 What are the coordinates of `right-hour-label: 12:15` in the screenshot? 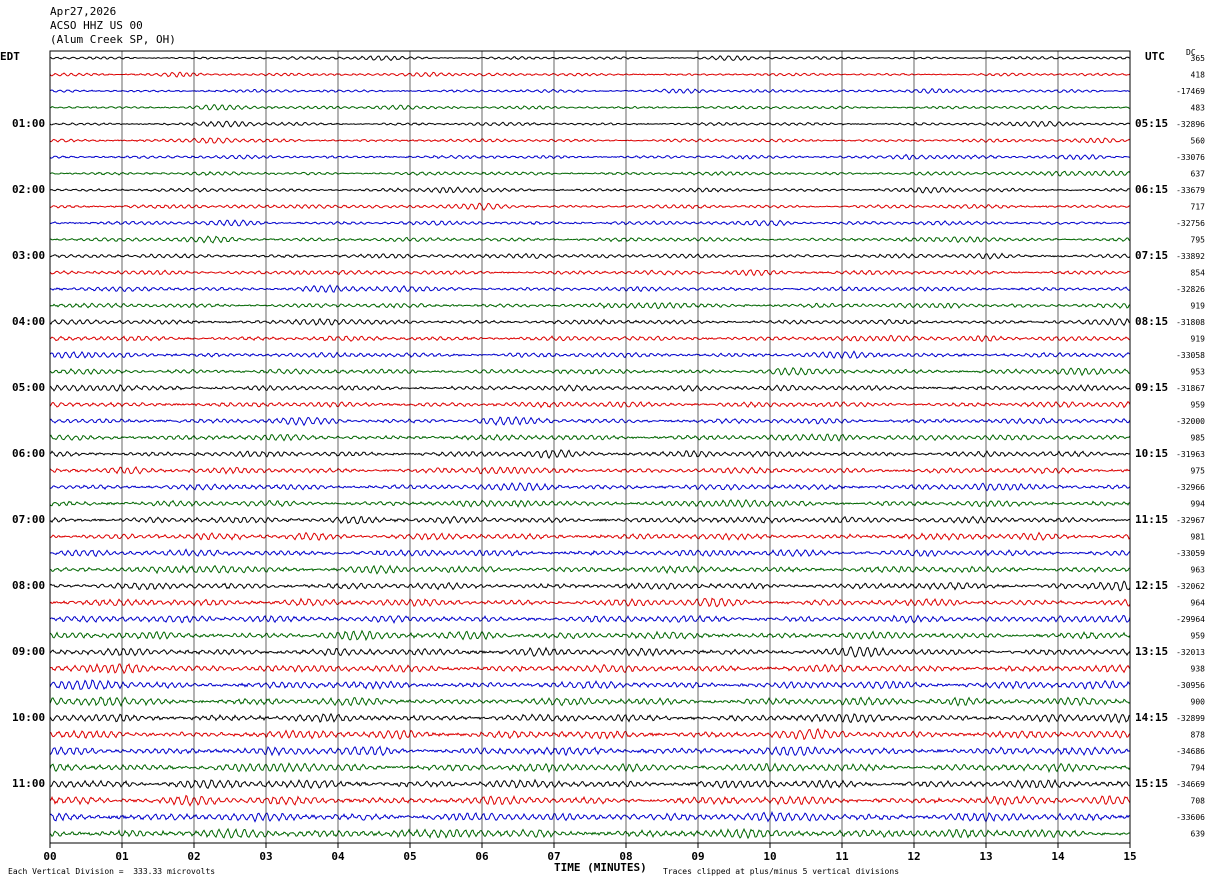 It's located at (1152, 585).